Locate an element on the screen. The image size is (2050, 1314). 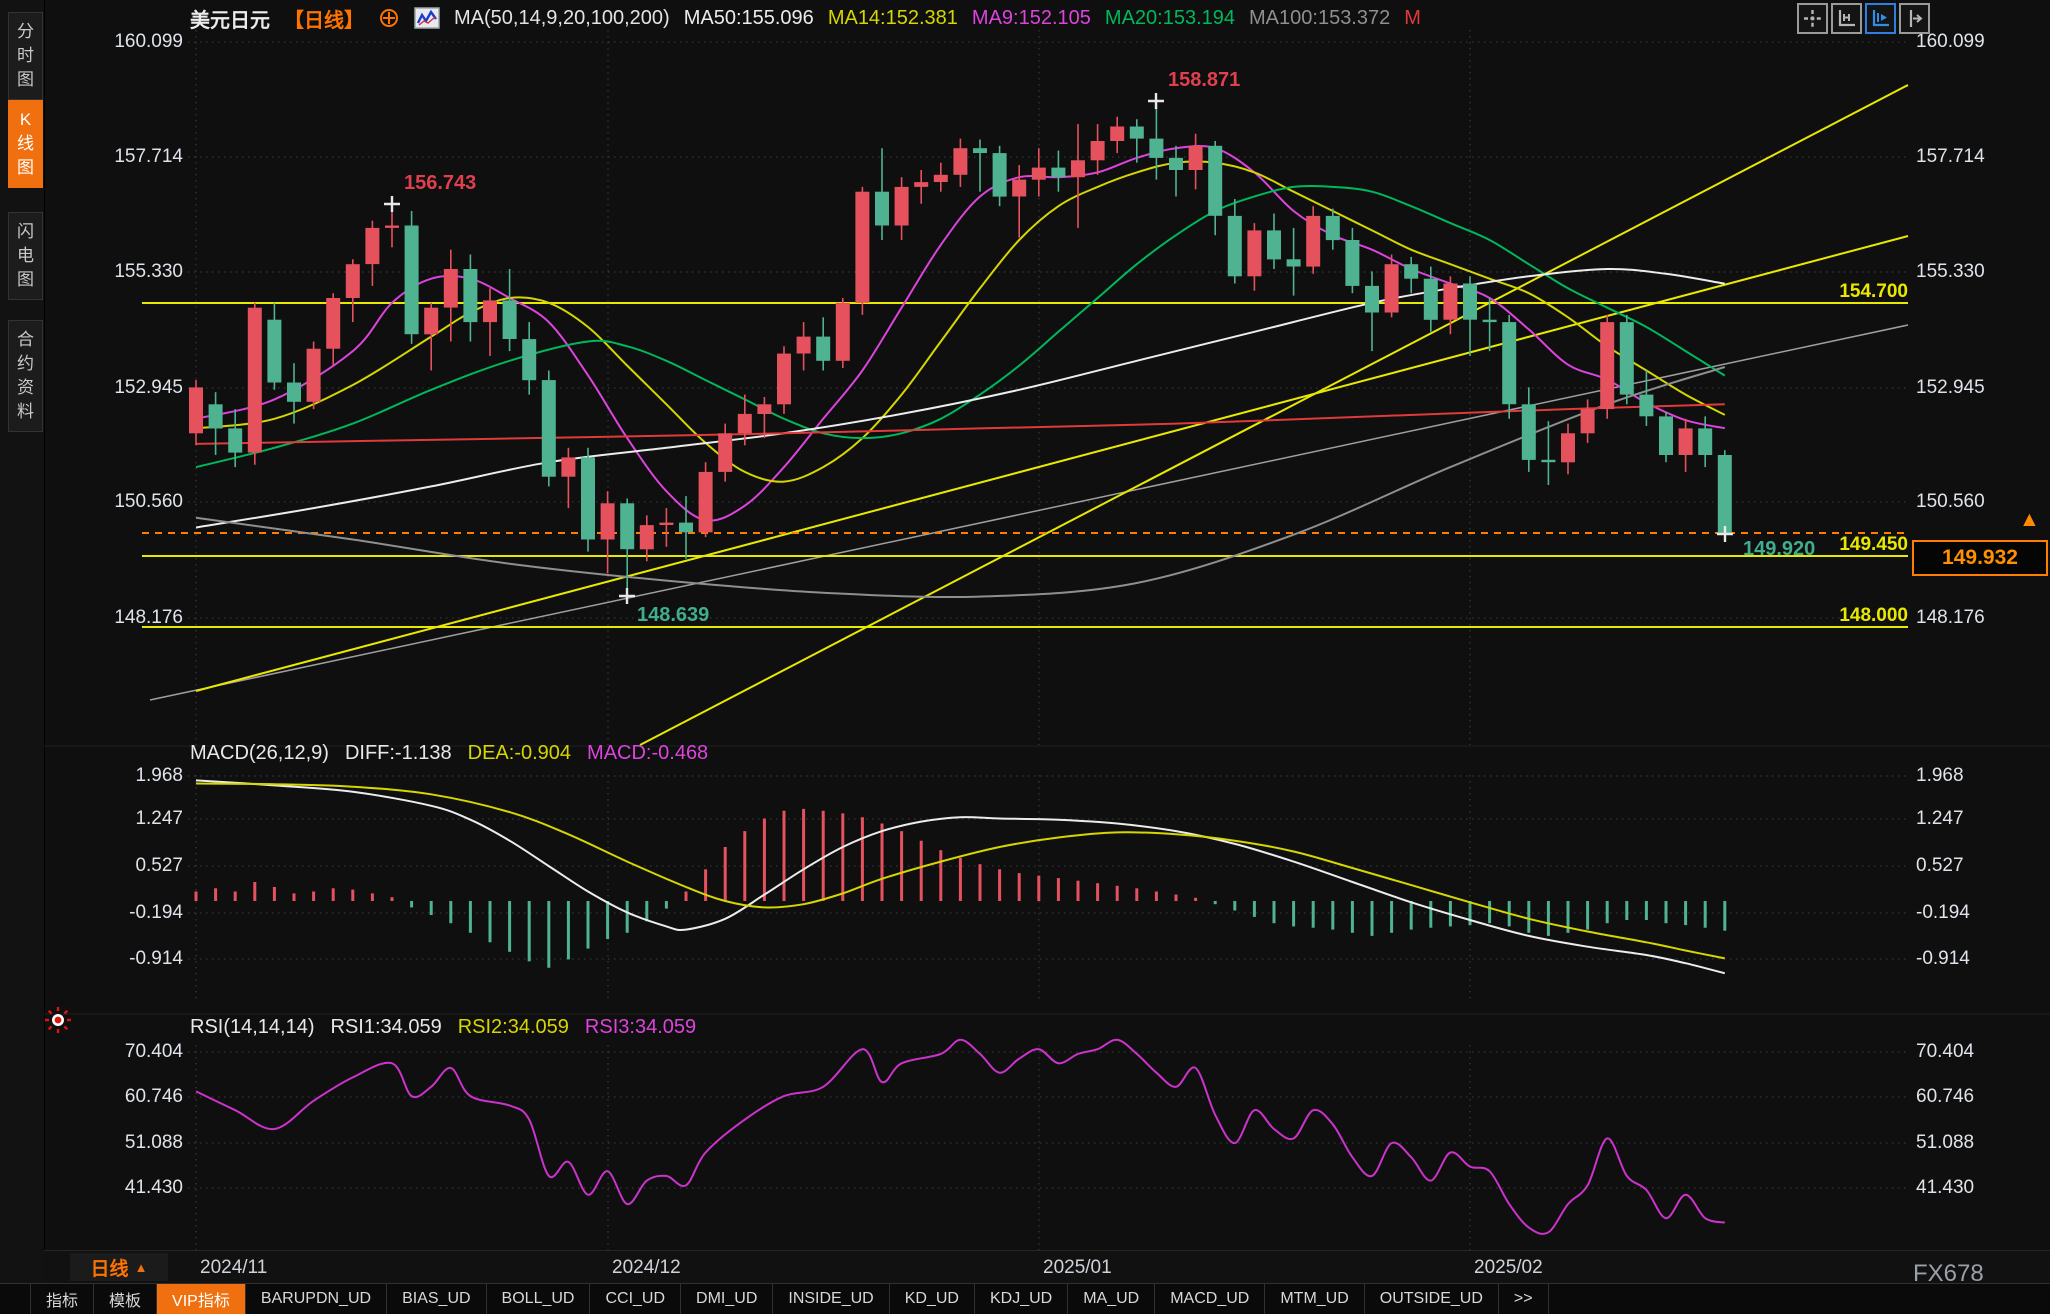
axis-scale-h-icon is located at coordinates (1846, 18).